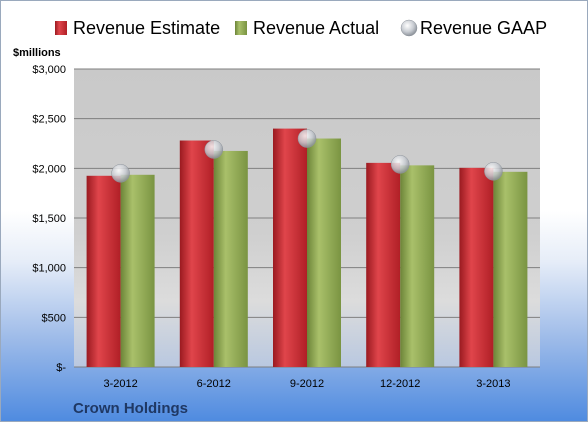 The width and height of the screenshot is (588, 422). I want to click on y-tick-label: $-, so click(61, 368).